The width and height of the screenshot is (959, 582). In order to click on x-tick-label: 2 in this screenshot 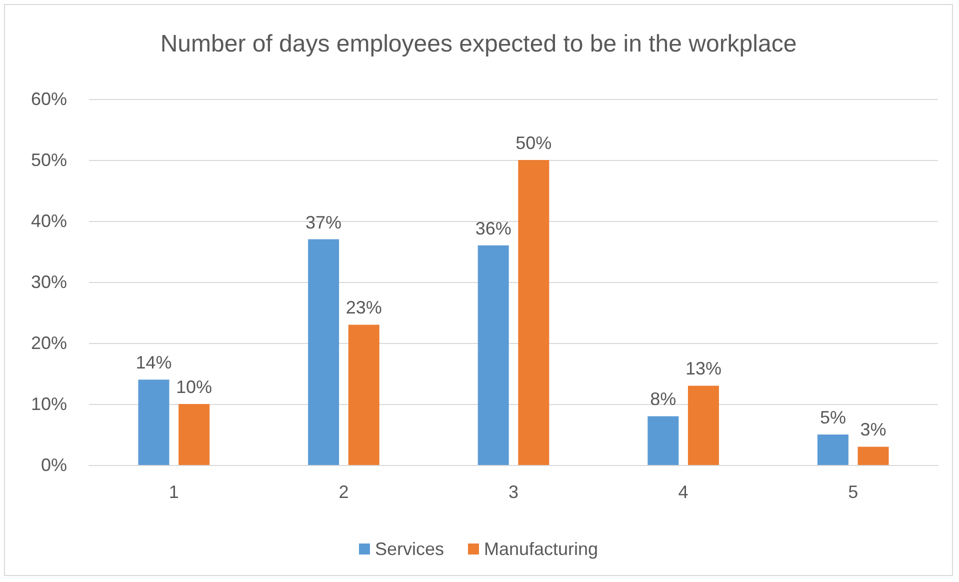, I will do `click(343, 492)`.